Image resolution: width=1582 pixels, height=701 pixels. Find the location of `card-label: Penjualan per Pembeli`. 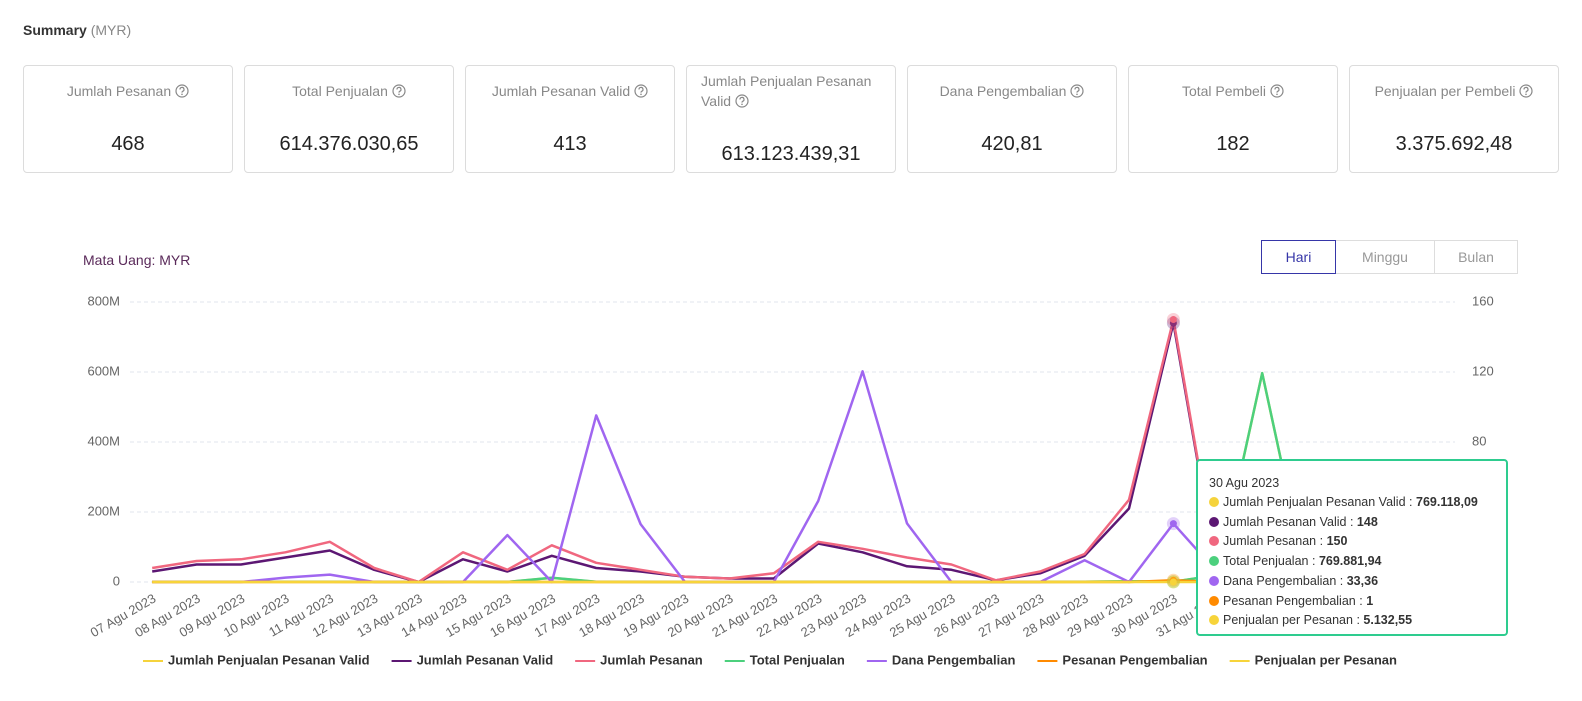

card-label: Penjualan per Pembeli is located at coordinates (1454, 91).